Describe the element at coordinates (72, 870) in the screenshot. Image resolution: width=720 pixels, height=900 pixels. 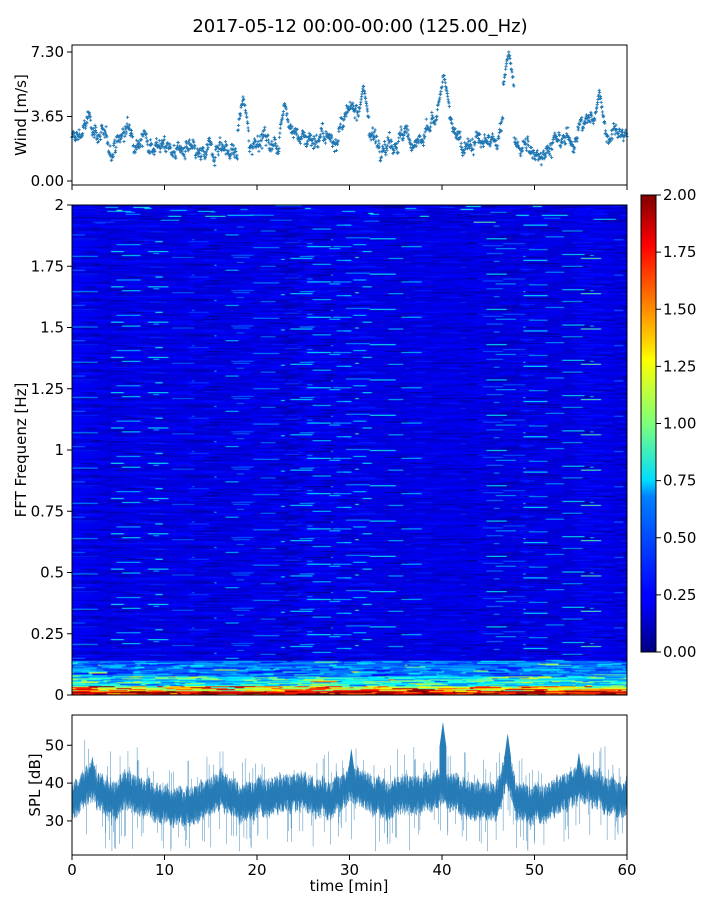
I see `spl-xtick-label: 0` at that location.